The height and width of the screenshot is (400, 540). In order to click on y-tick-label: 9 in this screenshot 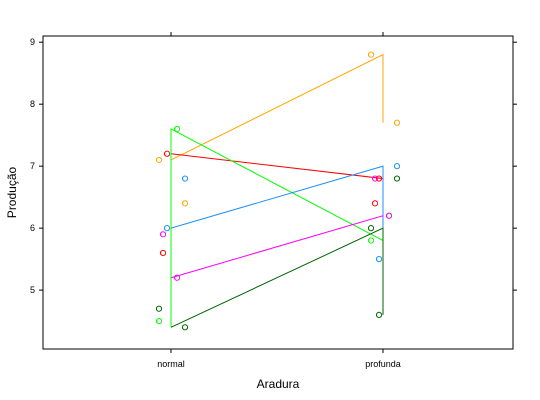, I will do `click(32, 42)`.